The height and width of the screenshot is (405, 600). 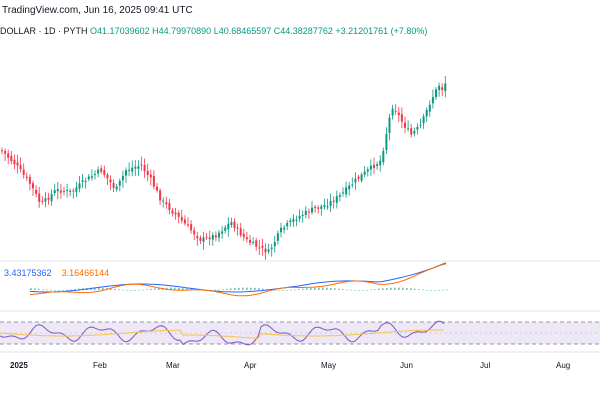 I want to click on symbol-label: DOLLAR · 1D · PYTH, so click(x=44, y=31).